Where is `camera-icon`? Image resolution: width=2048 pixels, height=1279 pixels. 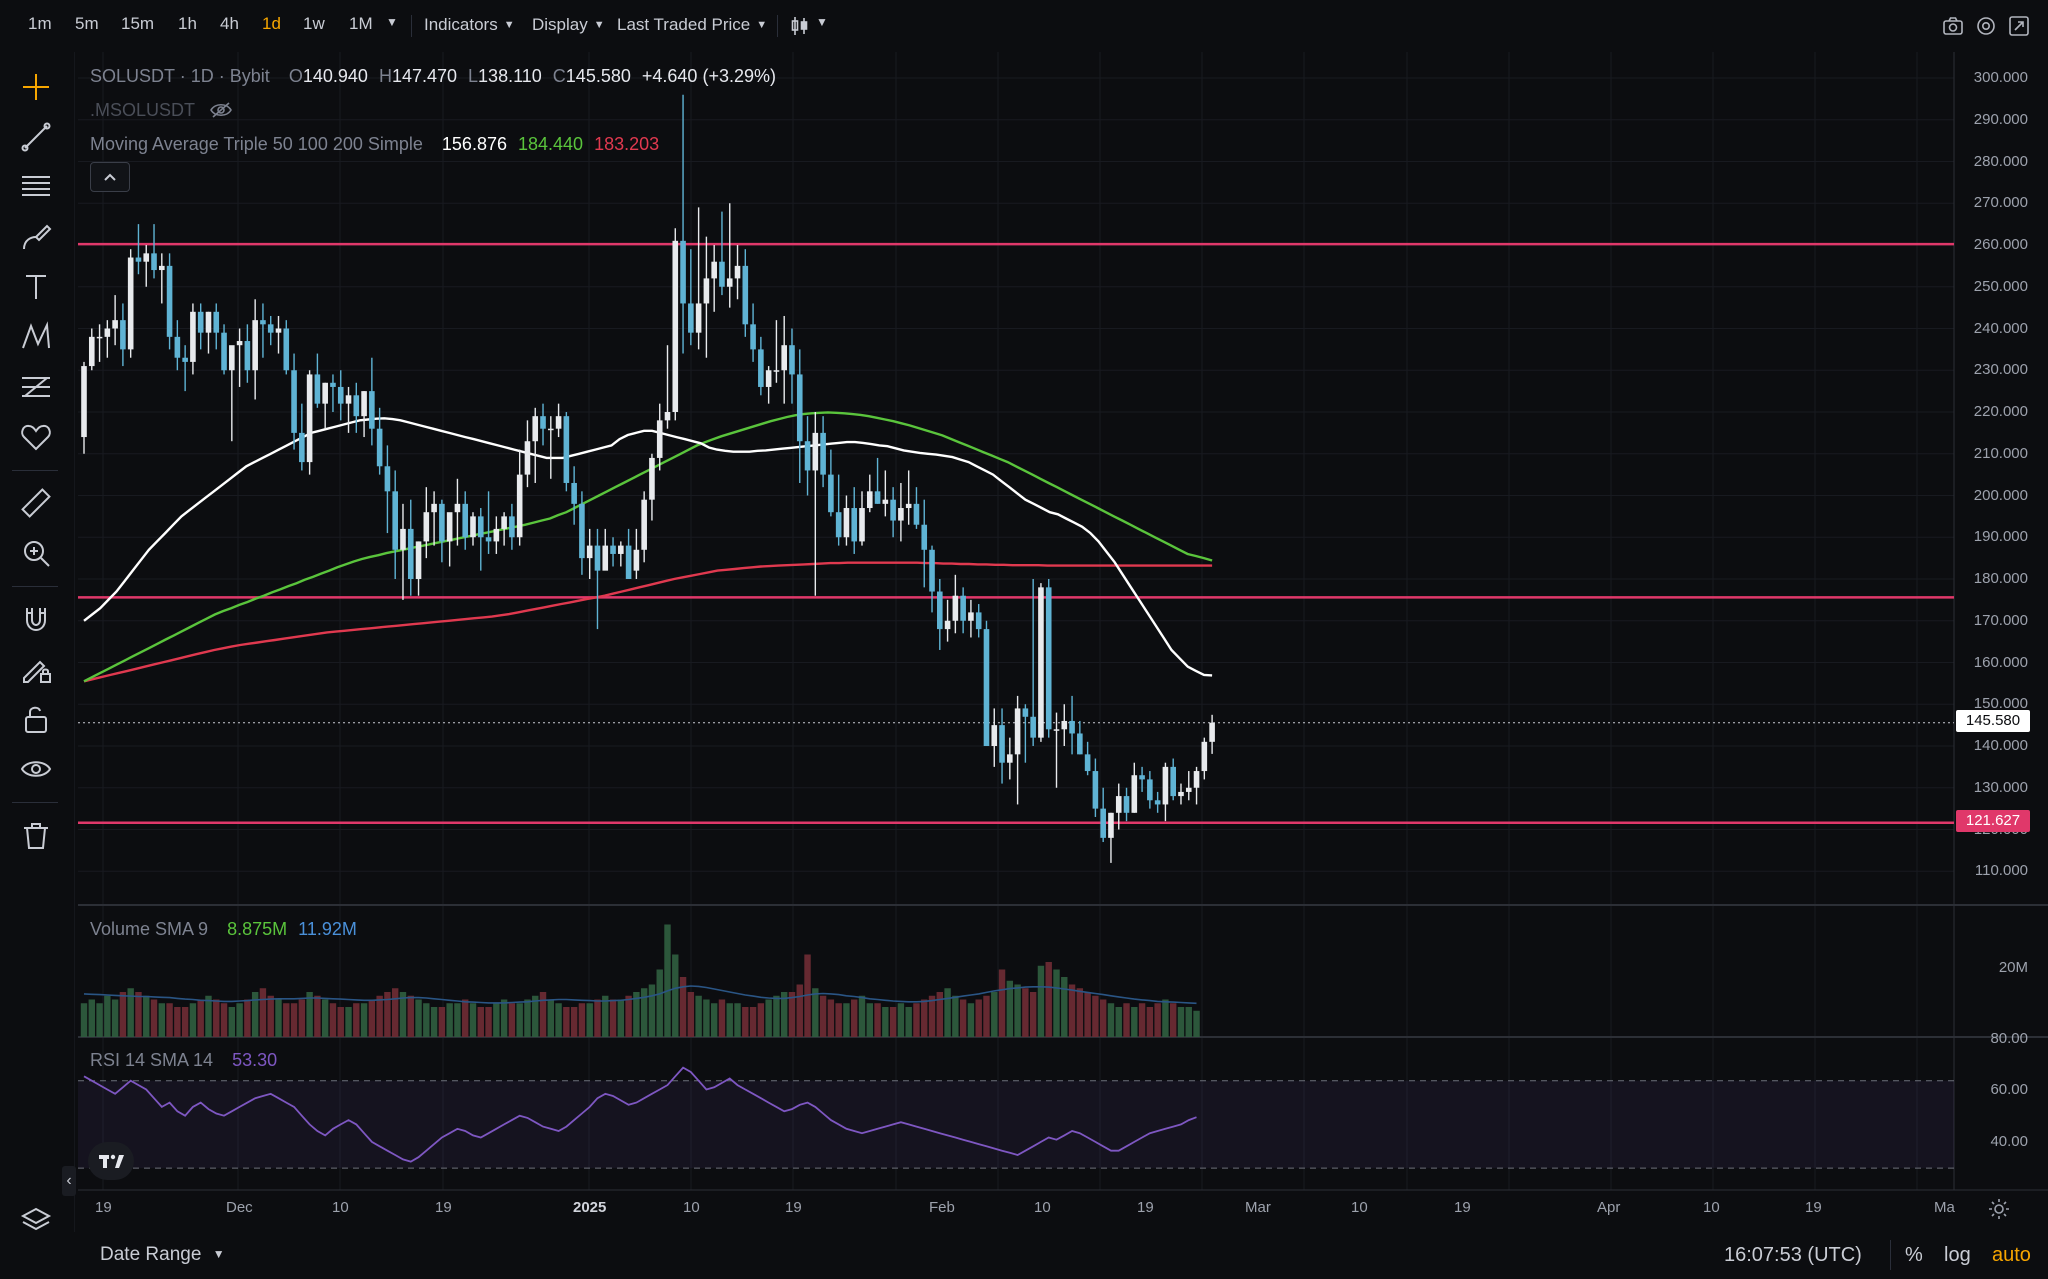 camera-icon is located at coordinates (1953, 26).